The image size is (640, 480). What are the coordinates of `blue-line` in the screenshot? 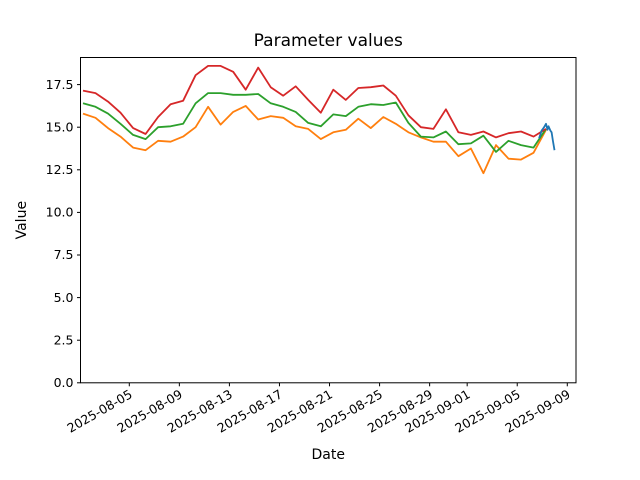 It's located at (547, 136).